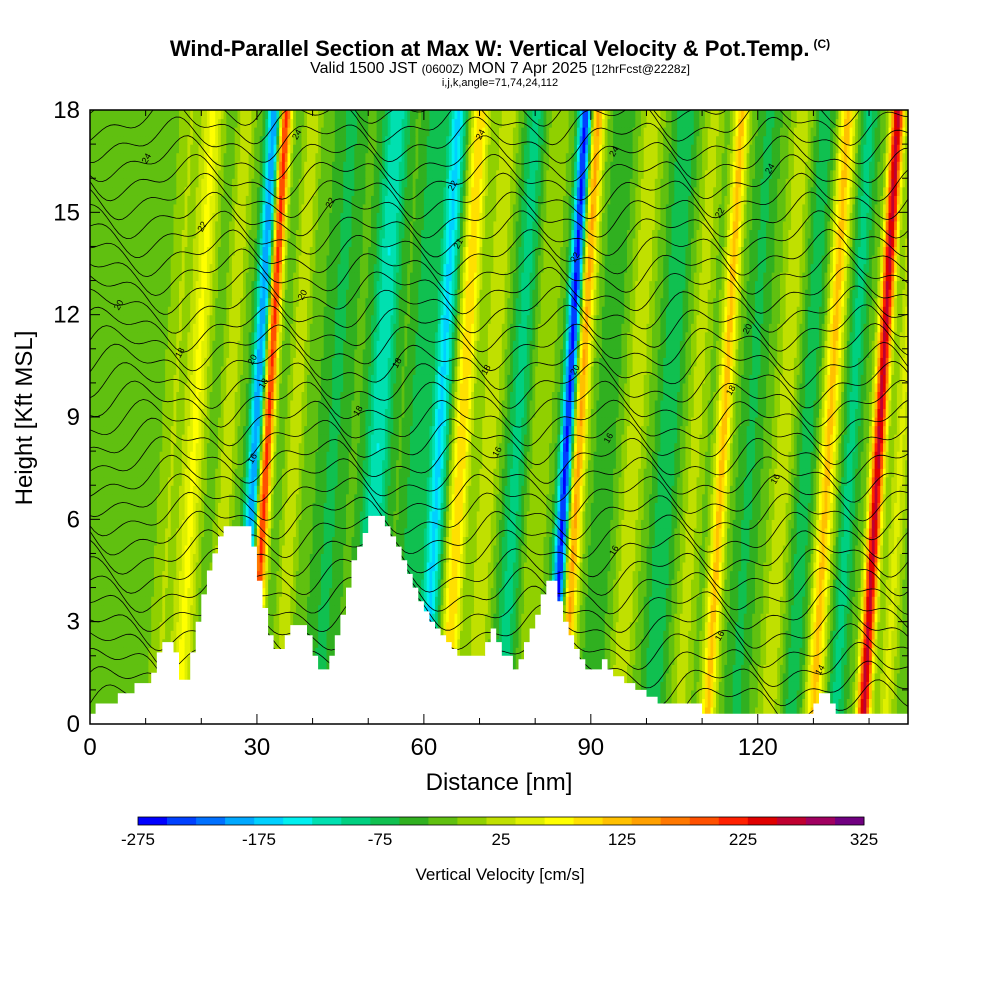  I want to click on theta-contour-line, so click(499, 84).